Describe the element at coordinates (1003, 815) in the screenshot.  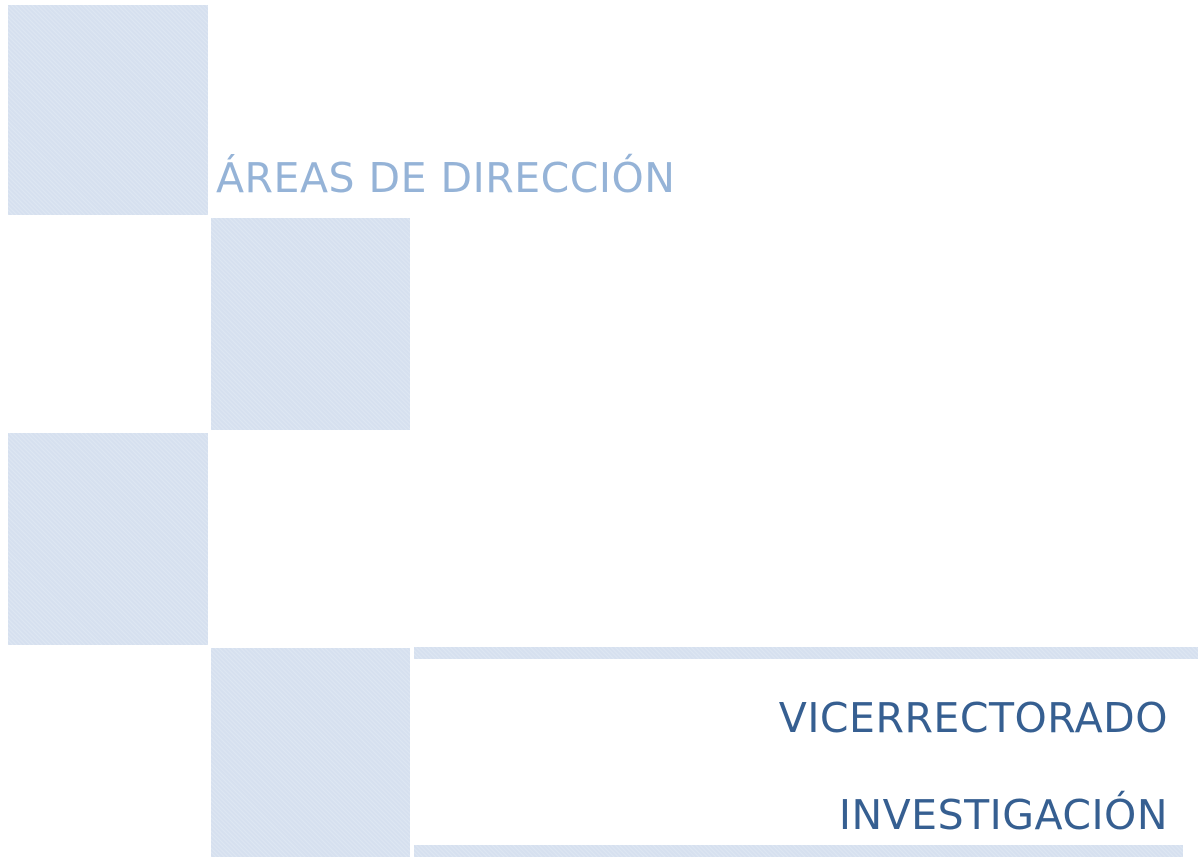
I see `title-line: INVESTIGACIÓN` at that location.